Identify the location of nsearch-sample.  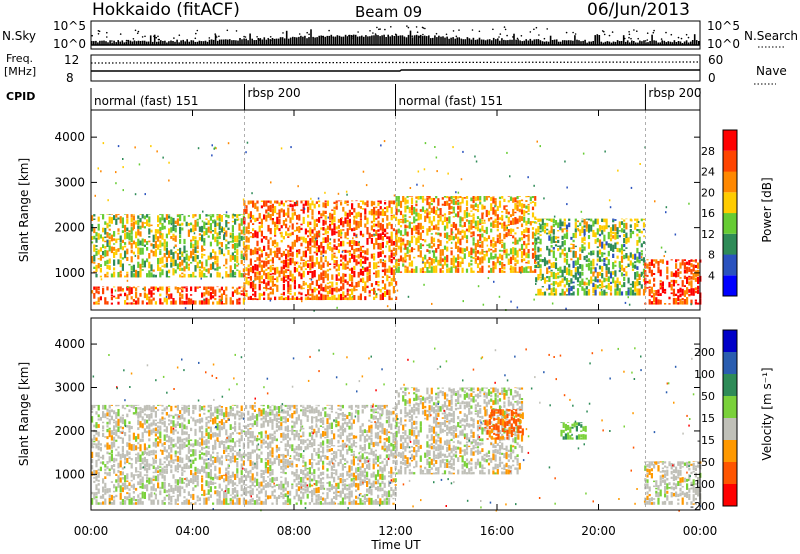
(98, 31).